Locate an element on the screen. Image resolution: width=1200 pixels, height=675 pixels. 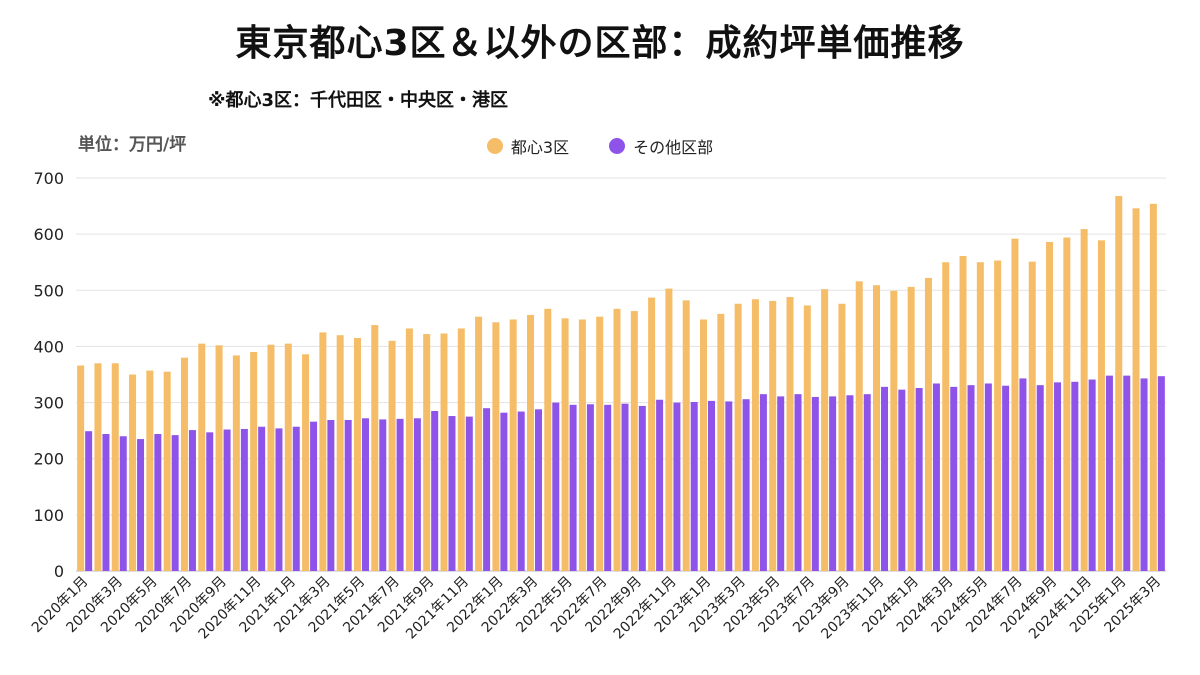
legend-label-central: 都心3区 is located at coordinates (540, 147).